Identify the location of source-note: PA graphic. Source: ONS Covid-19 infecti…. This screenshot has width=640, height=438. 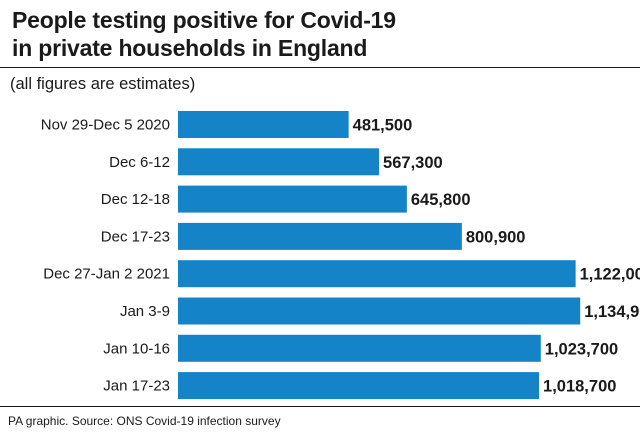
(144, 421).